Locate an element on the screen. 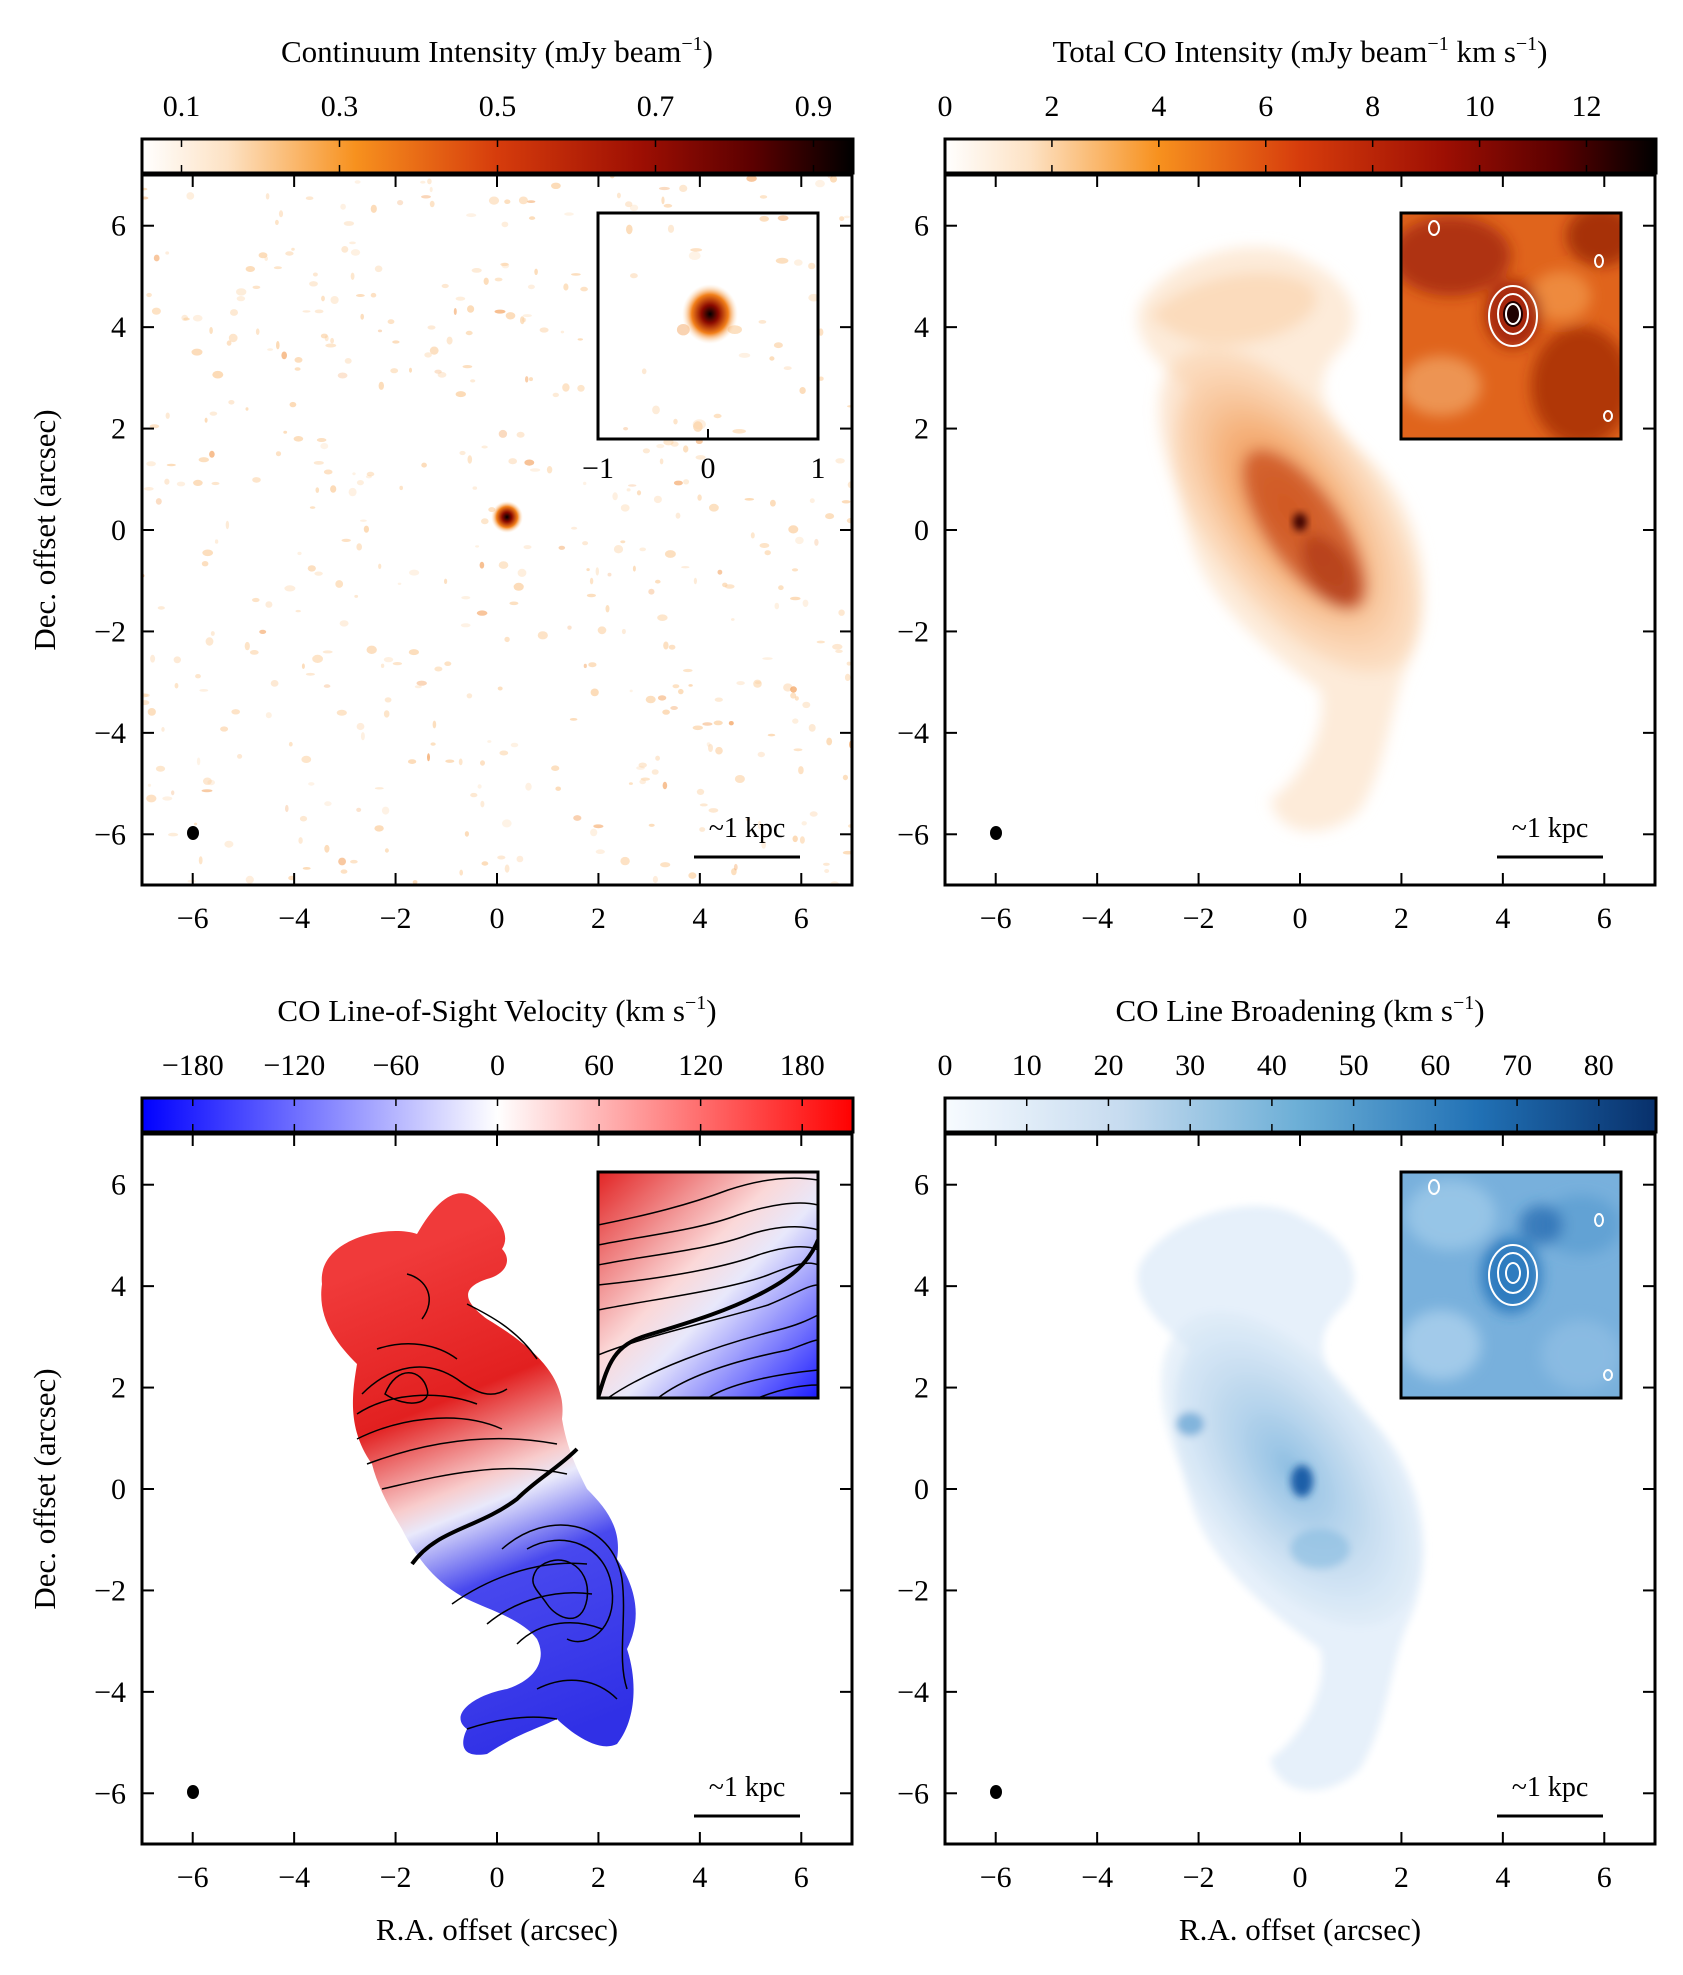  x-tick-label: −2 is located at coordinates (396, 1877).